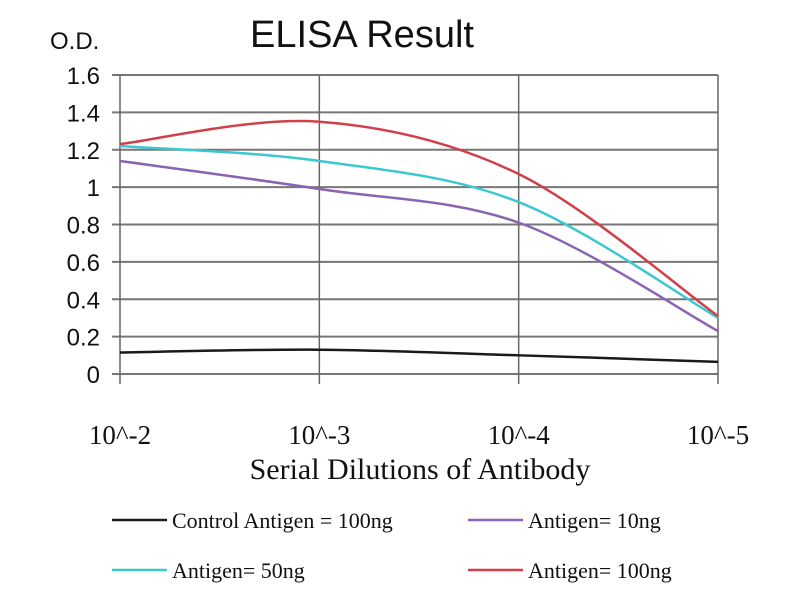 The height and width of the screenshot is (600, 800). I want to click on y-tick-label: 1, so click(93, 188).